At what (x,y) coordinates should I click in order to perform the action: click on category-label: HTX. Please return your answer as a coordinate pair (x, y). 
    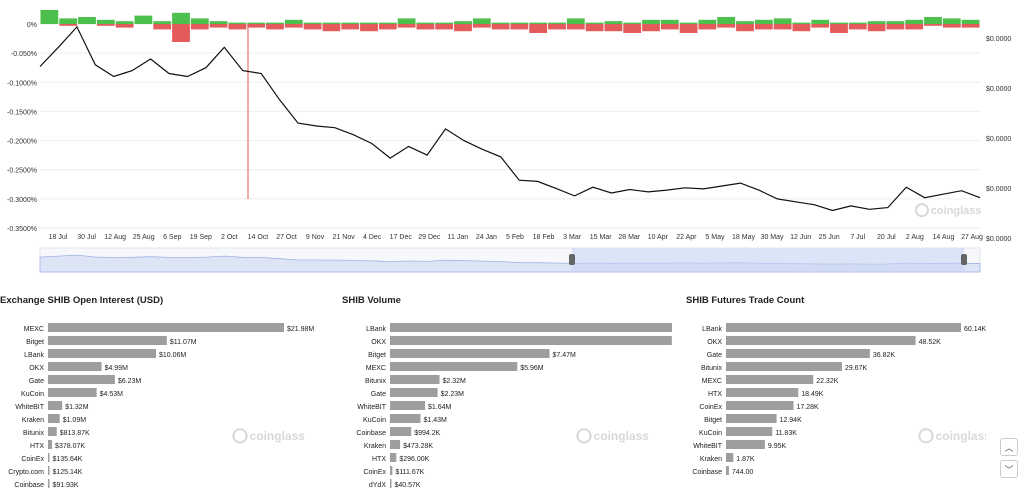
    Looking at the image, I should click on (715, 394).